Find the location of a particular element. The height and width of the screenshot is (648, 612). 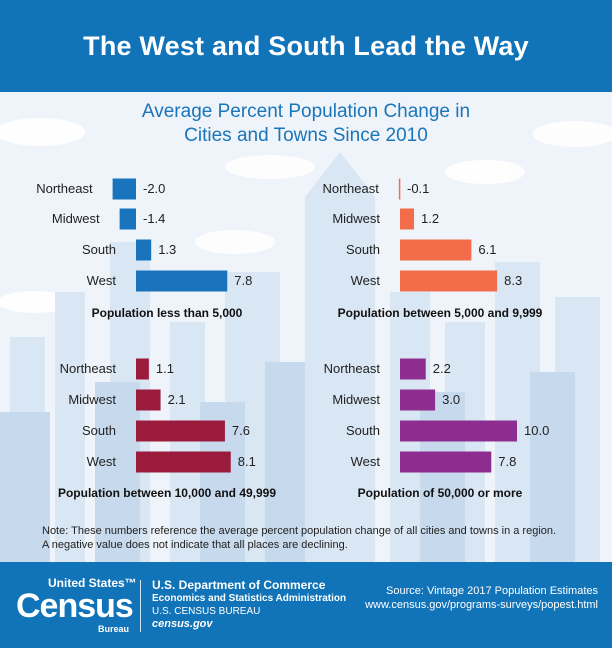

value-label: 7.6 is located at coordinates (241, 430).